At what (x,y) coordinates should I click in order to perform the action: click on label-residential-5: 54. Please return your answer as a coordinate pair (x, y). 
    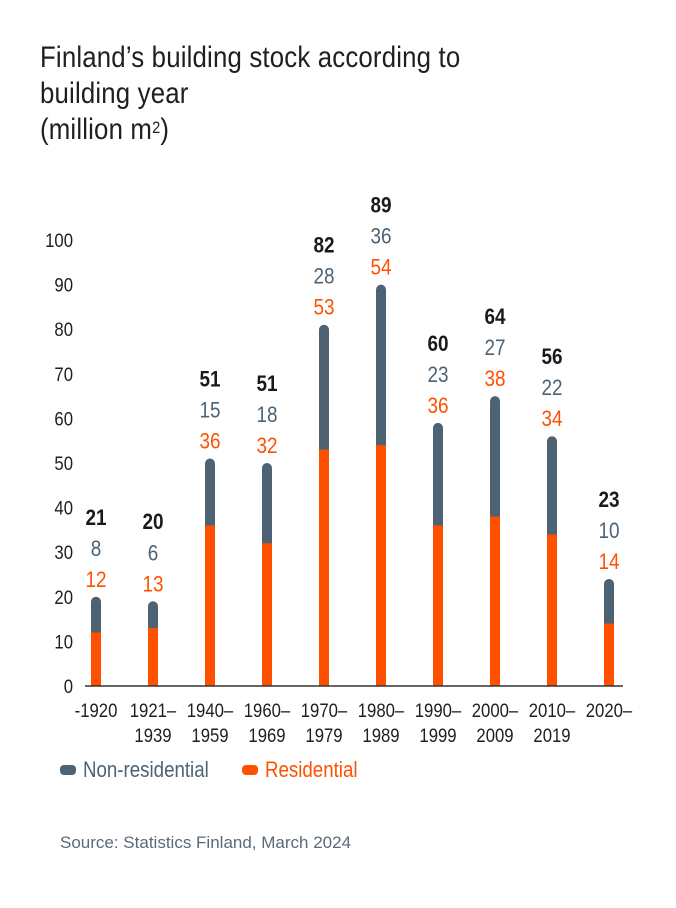
    Looking at the image, I should click on (380, 267).